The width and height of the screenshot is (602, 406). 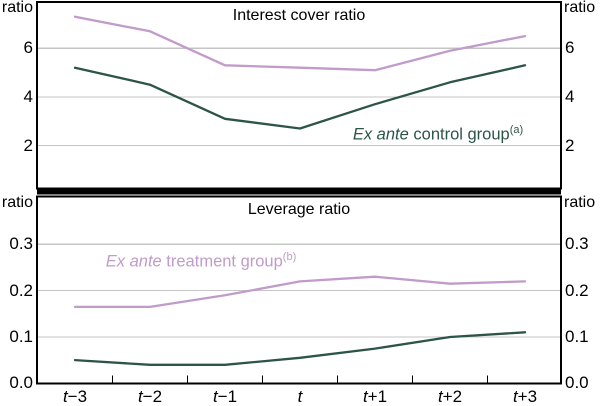 What do you see at coordinates (289, 257) in the screenshot?
I see `series-label-footnote-marker: (b)` at bounding box center [289, 257].